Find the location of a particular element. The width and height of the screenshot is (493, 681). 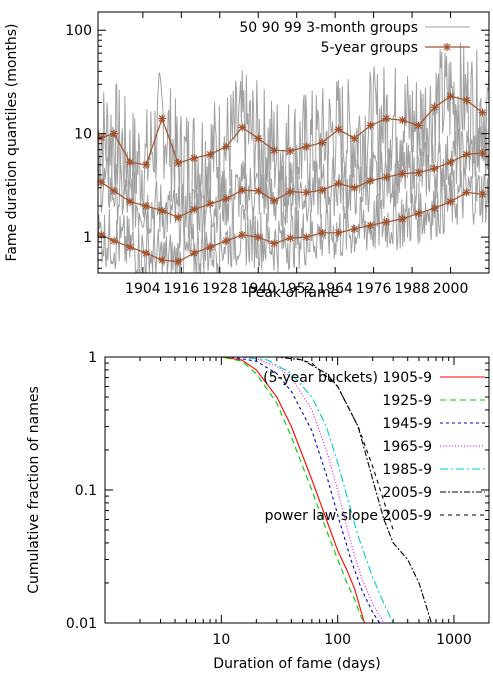

y-axis-label: Fame duration quantiles (months) is located at coordinates (12, 143).